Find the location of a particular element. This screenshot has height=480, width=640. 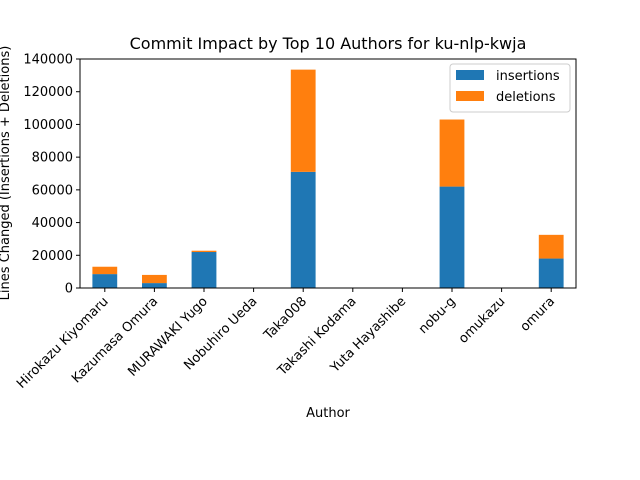

y-tick-label: 120000 is located at coordinates (48, 92).